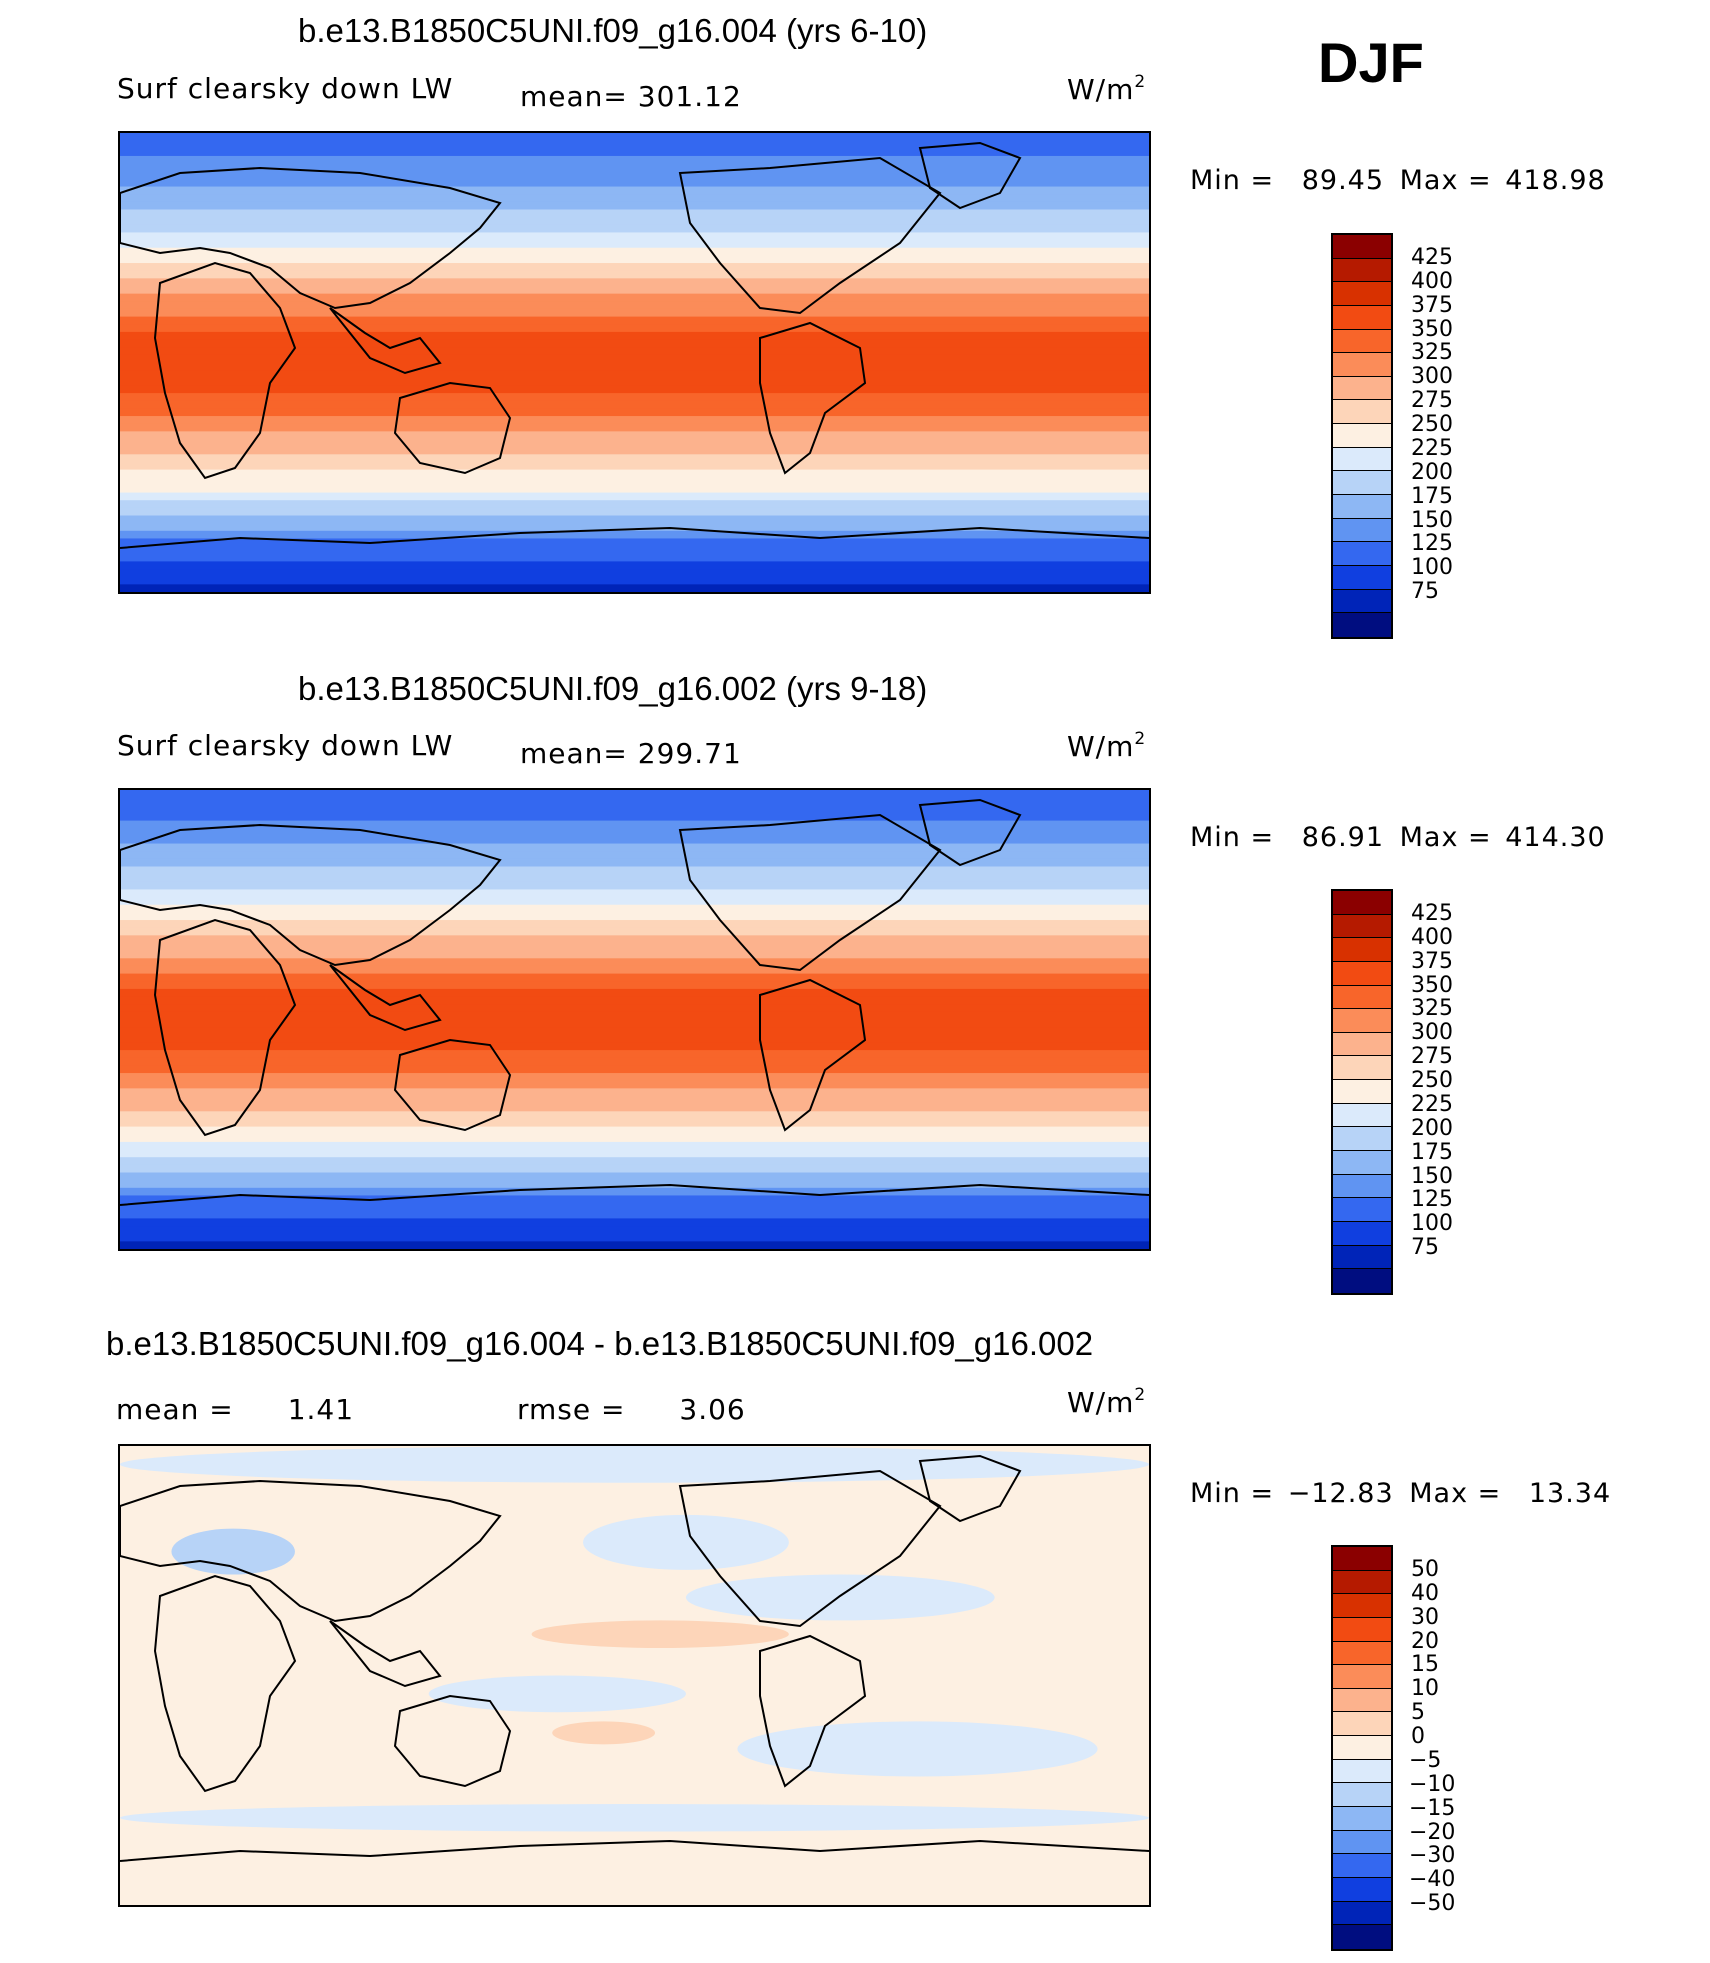  I want to click on panel-2-units: W/m2, so click(1107, 746).